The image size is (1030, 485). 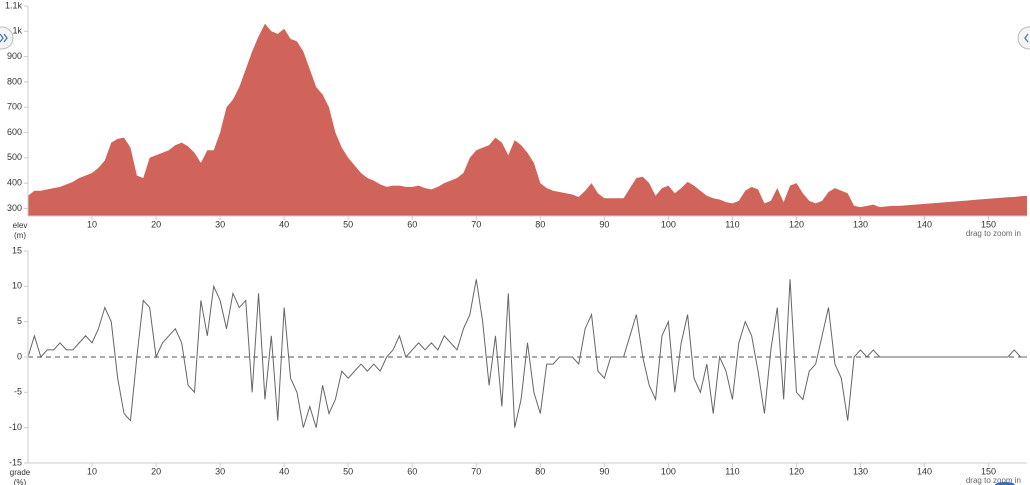 I want to click on y-tick-label: 300, so click(x=14, y=208).